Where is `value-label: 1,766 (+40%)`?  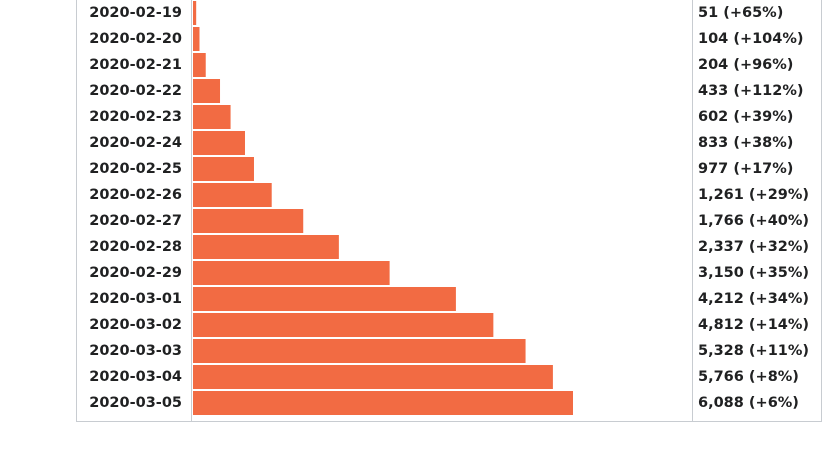 value-label: 1,766 (+40%) is located at coordinates (753, 221).